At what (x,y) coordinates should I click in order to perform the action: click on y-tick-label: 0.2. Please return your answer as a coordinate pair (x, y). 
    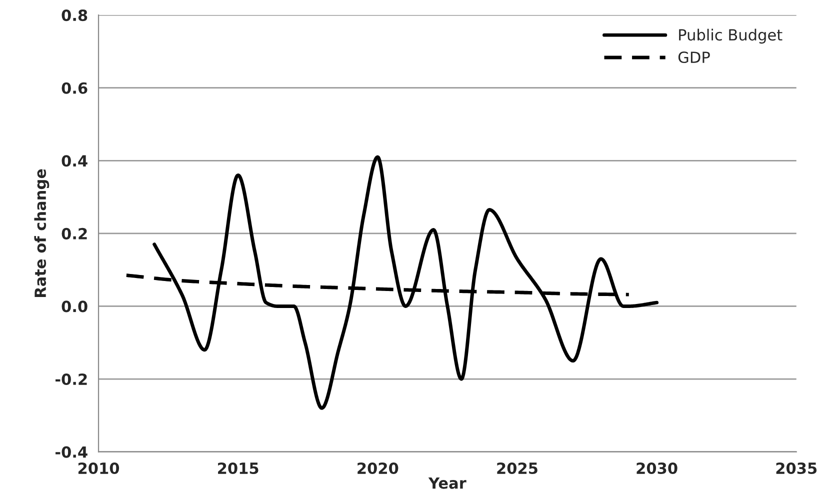
    Looking at the image, I should click on (74, 234).